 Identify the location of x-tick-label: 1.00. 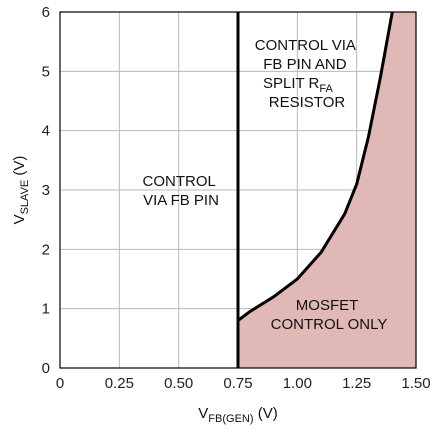
(297, 383).